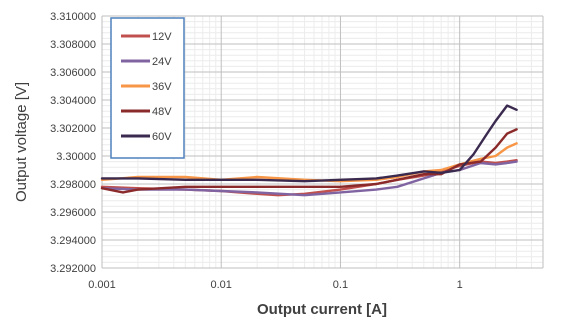  What do you see at coordinates (275, 285) in the screenshot?
I see `x-tick-labels: 0.001 0.01 0.1 1` at bounding box center [275, 285].